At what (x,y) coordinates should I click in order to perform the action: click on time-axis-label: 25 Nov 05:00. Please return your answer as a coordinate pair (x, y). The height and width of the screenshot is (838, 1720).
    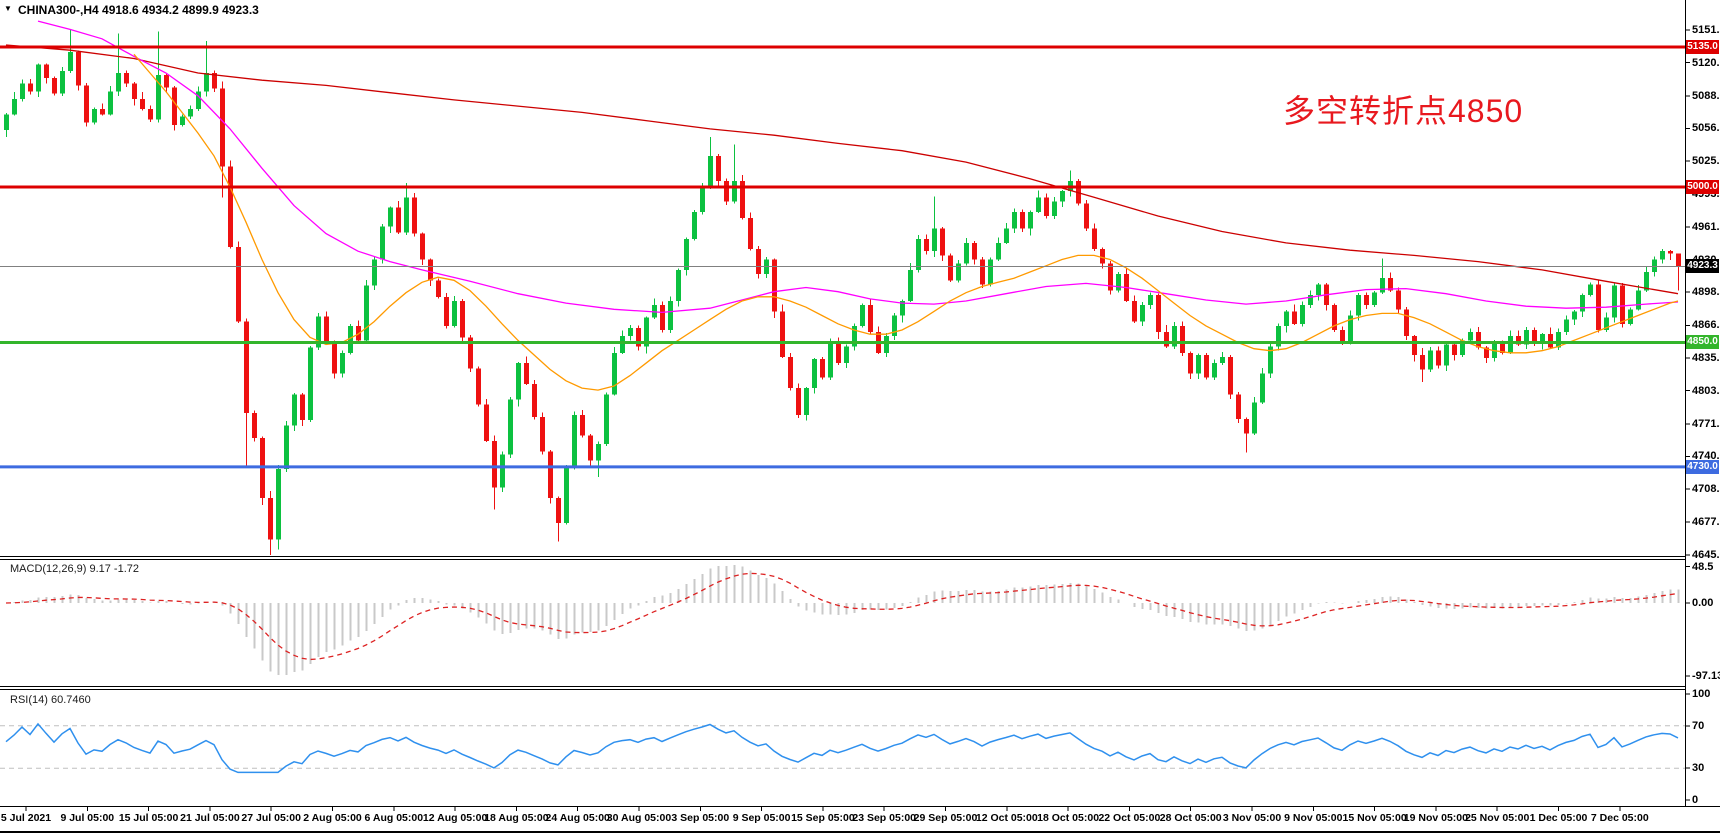
    Looking at the image, I should click on (1497, 818).